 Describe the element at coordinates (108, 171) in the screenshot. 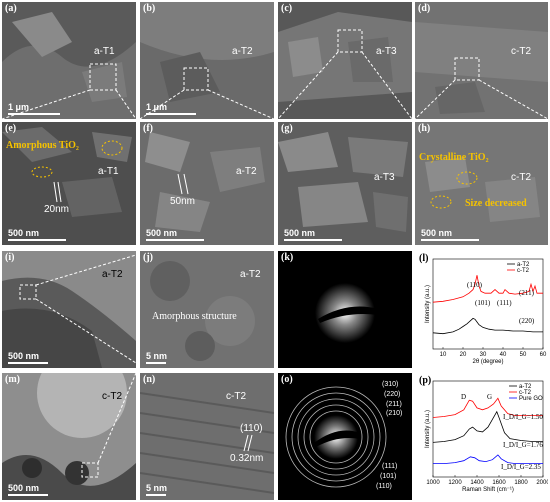

I see `sample-tag-e: a-T1` at that location.